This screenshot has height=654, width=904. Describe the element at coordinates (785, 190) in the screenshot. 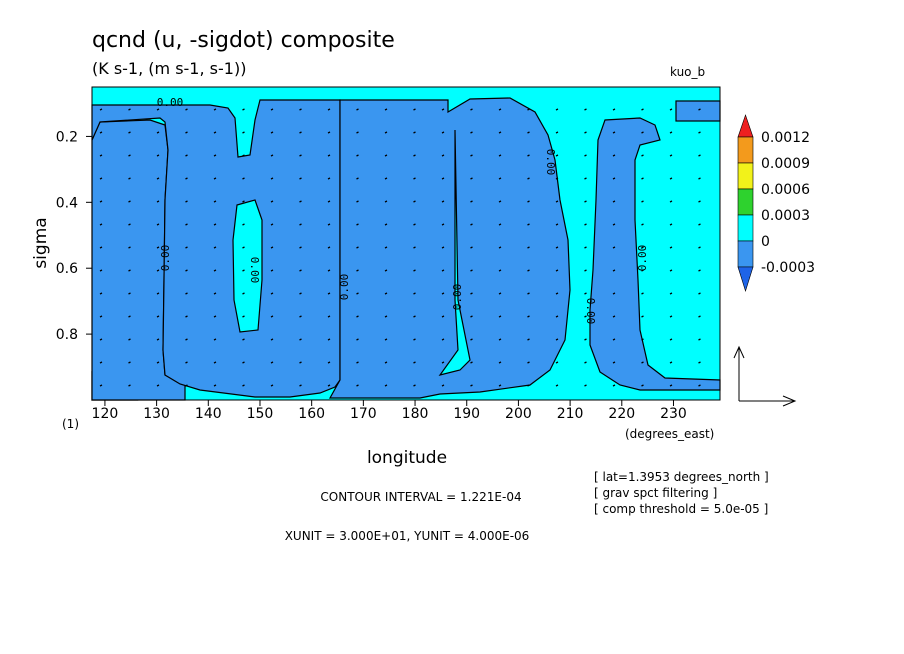

I see `colorbar-label: 0.0006` at that location.